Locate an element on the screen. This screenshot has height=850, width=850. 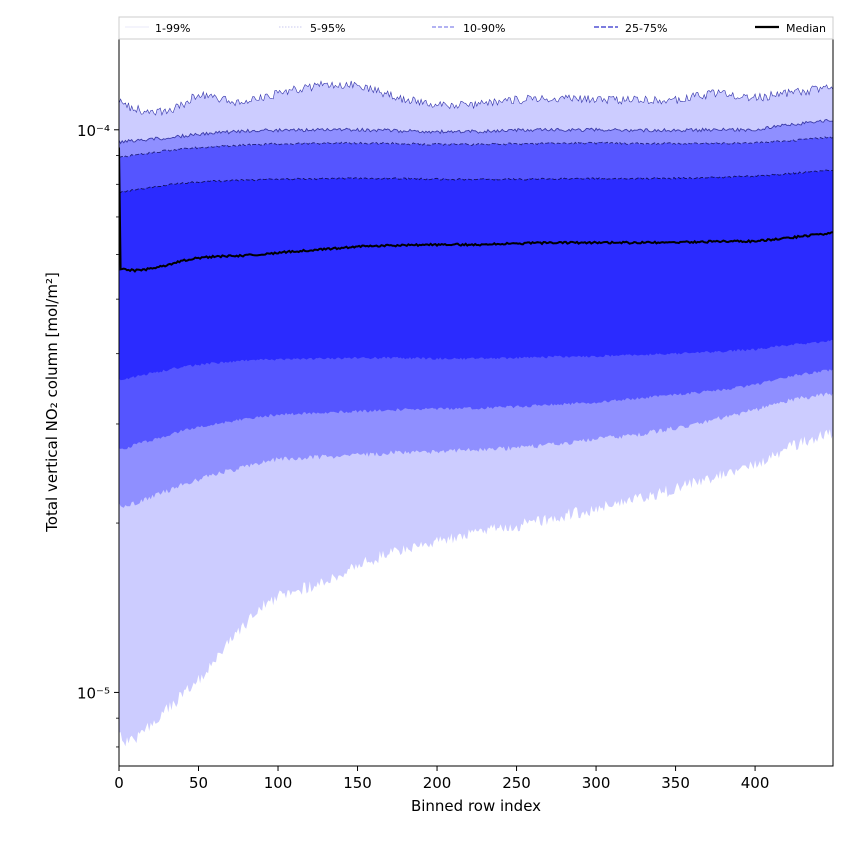
y-tick-label: 10⁻⁵ is located at coordinates (93, 693).